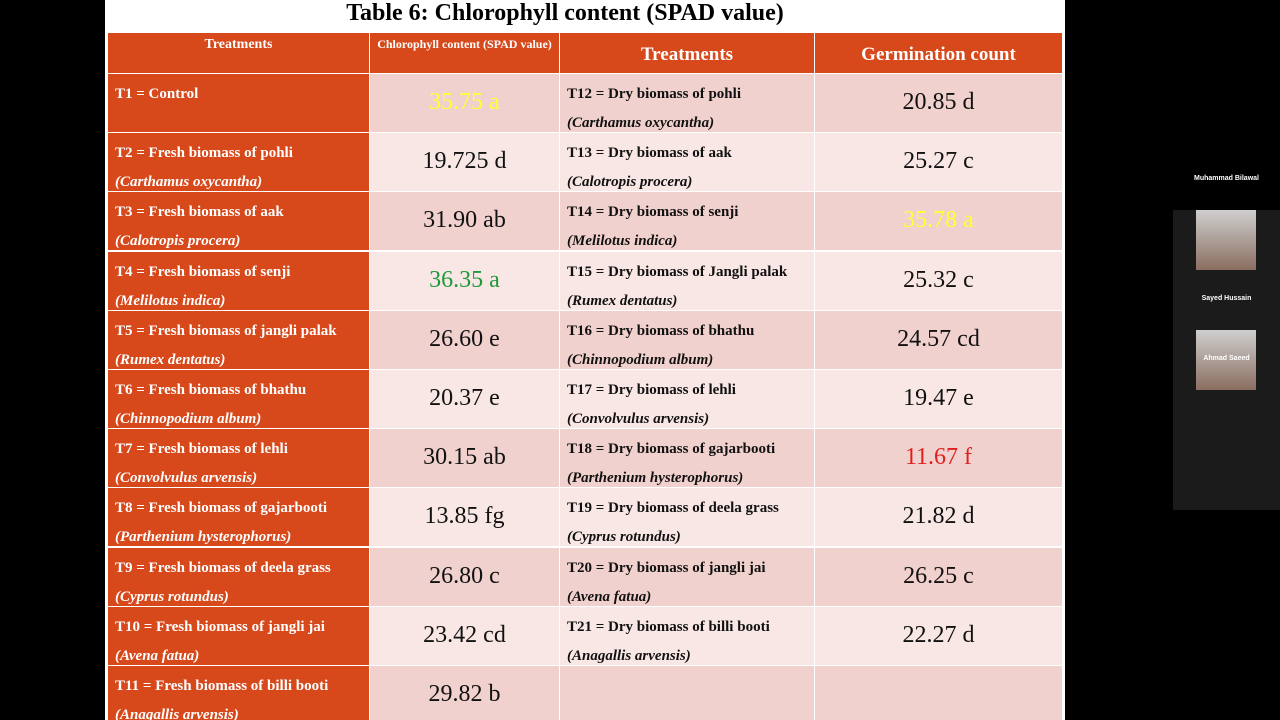 The height and width of the screenshot is (720, 1280). I want to click on column-header: Chlorophyll content (SPAD value), so click(464, 53).